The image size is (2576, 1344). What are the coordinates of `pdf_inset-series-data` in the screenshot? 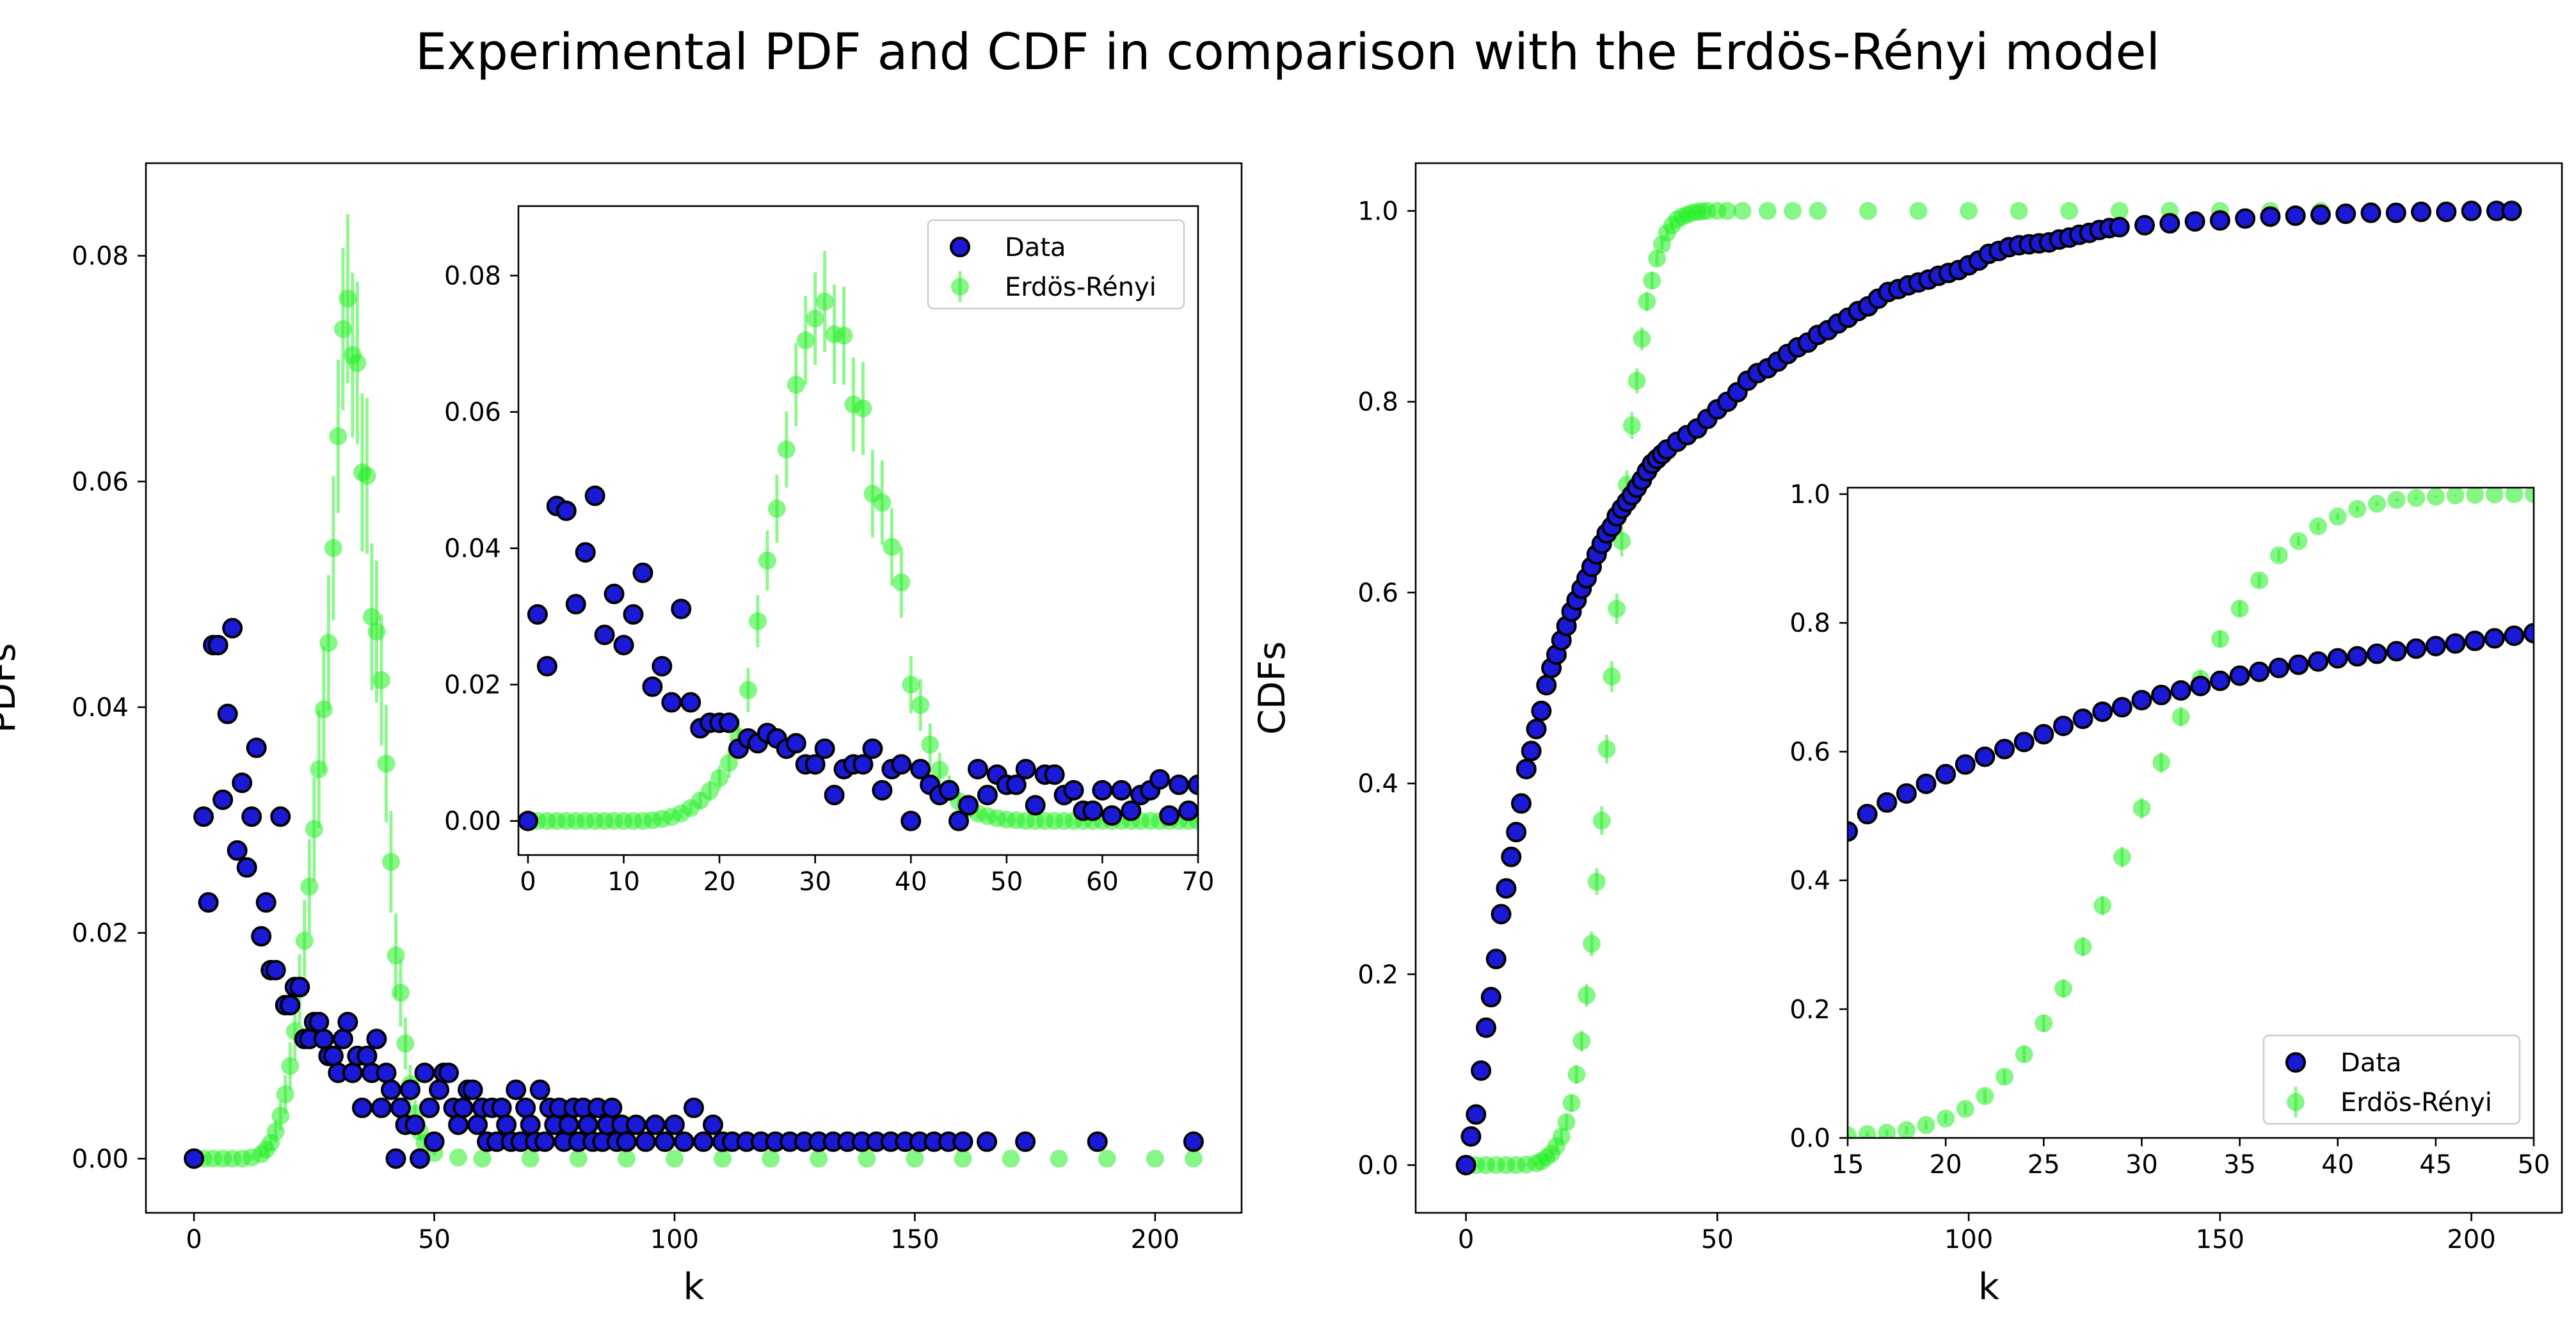 It's located at (858, 658).